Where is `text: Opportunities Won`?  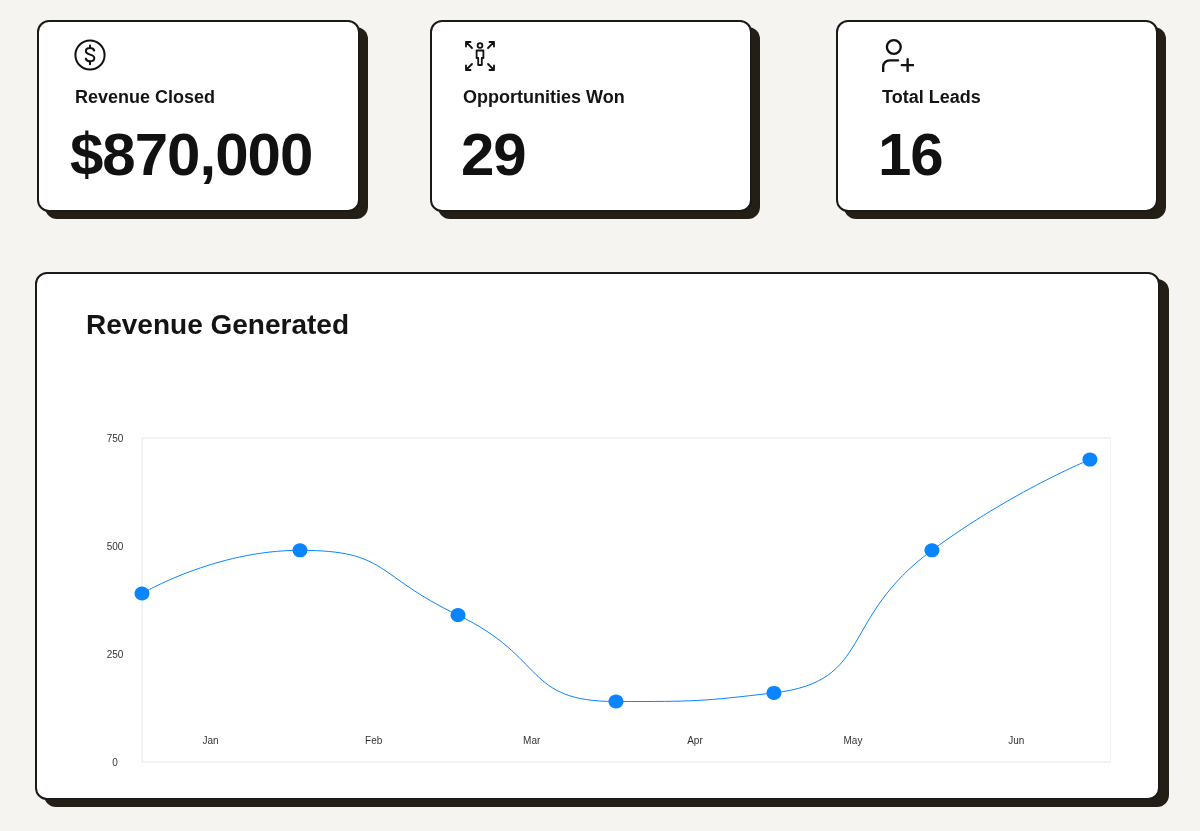
text: Opportunities Won is located at coordinates (544, 97).